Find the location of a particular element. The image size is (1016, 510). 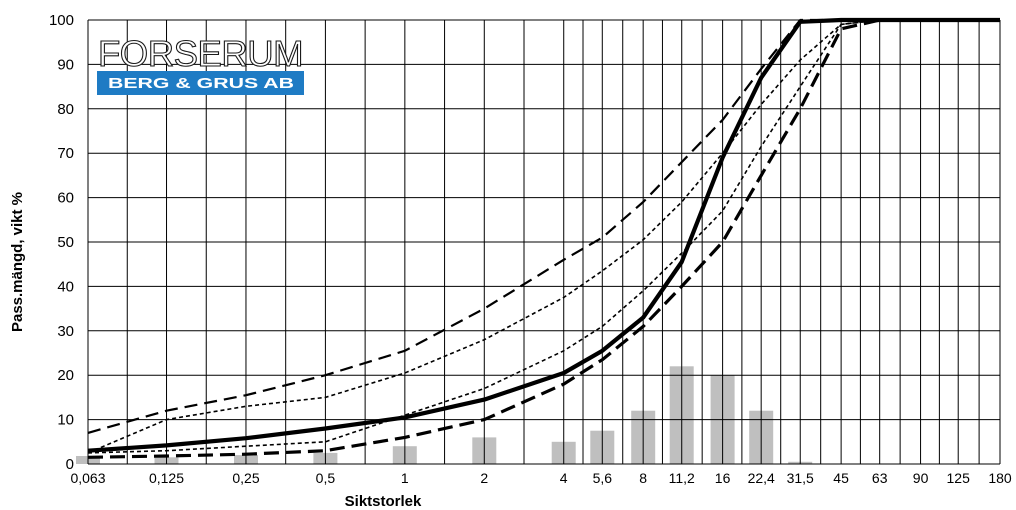

y-tick-label: 100 is located at coordinates (61, 20).